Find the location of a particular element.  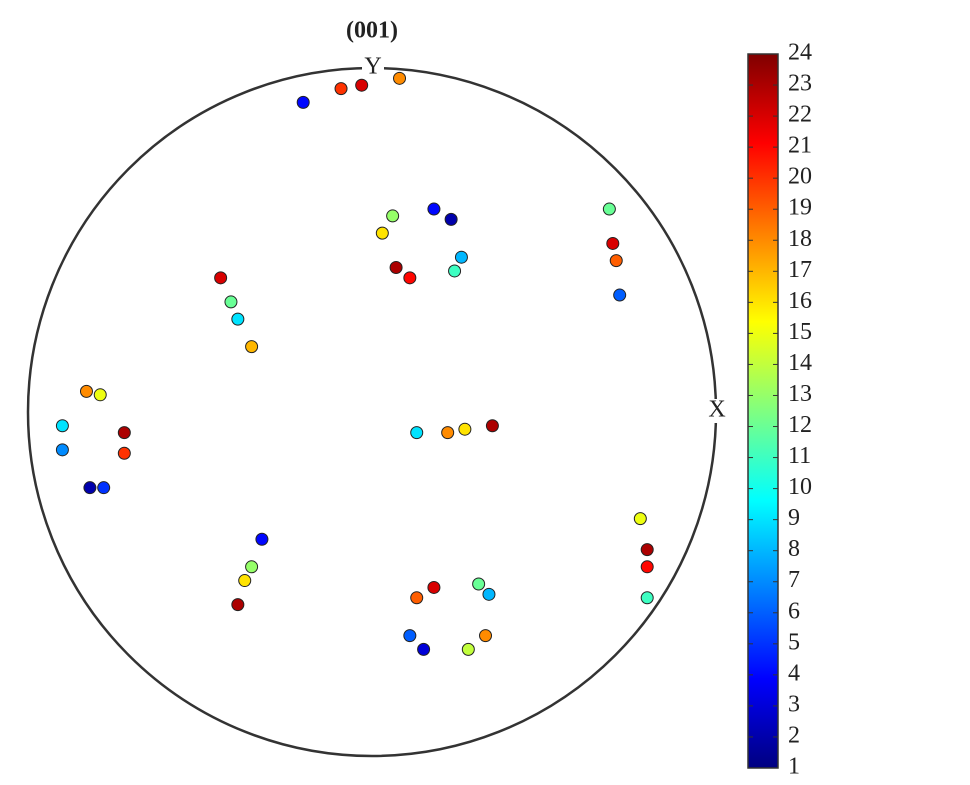

colorbar-tick-label: 18 is located at coordinates (800, 239).